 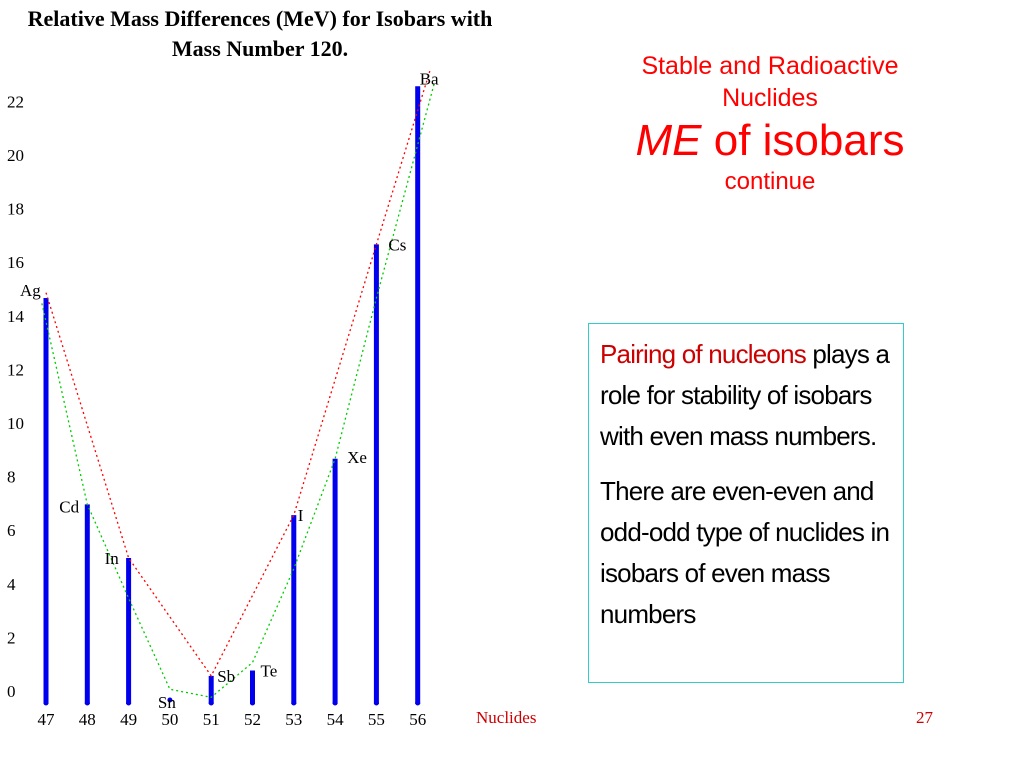 I want to click on y-tick-label-6: 6, so click(x=11, y=530).